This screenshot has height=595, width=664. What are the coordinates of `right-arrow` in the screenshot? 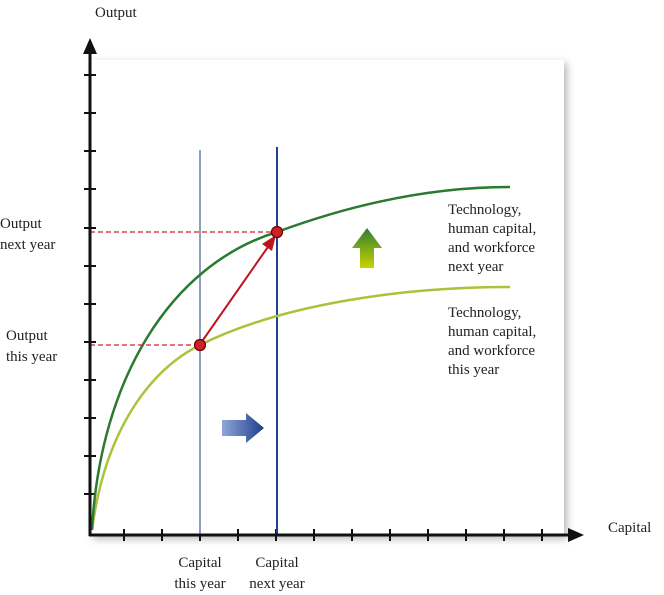 It's located at (243, 428).